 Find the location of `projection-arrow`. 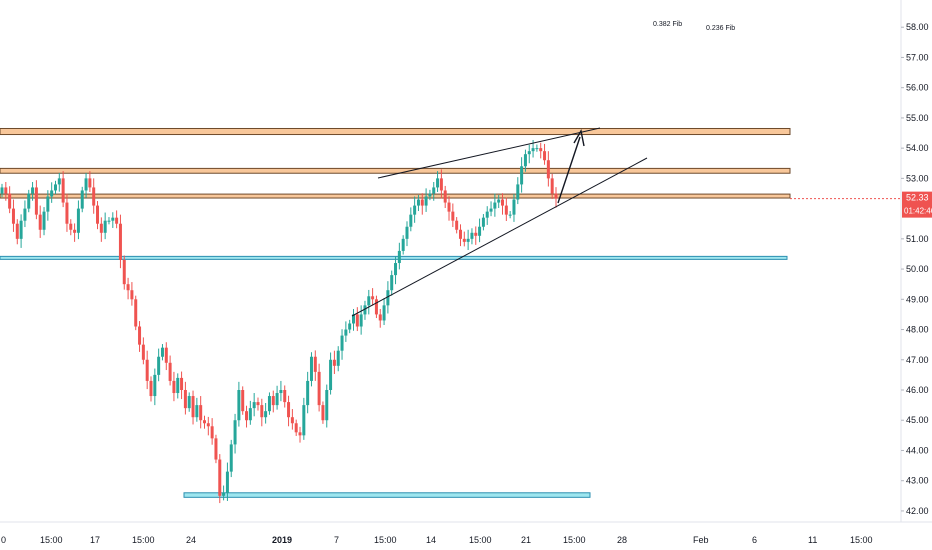

projection-arrow is located at coordinates (569, 170).